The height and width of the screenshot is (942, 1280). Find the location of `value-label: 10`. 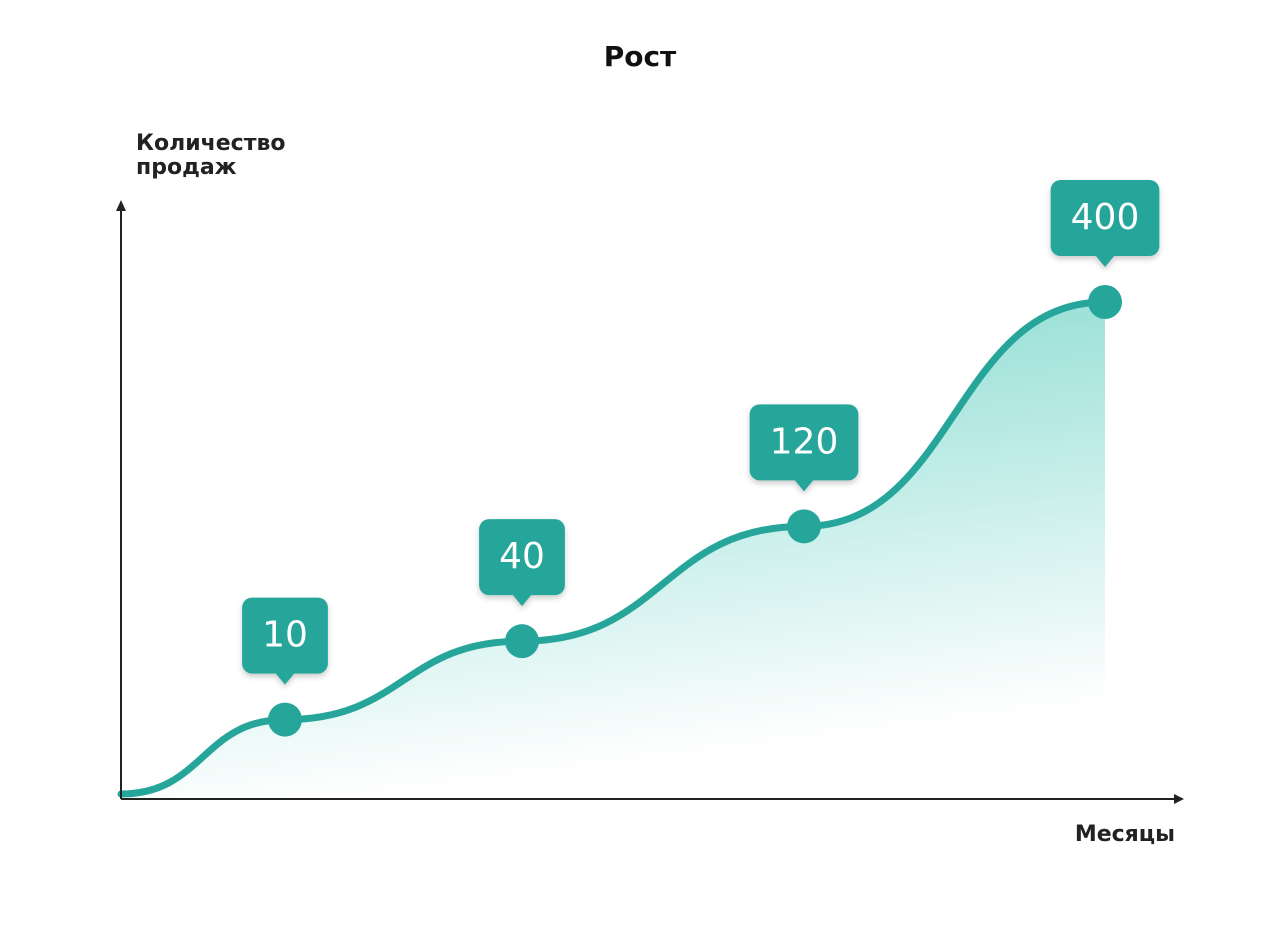

value-label: 10 is located at coordinates (285, 641).